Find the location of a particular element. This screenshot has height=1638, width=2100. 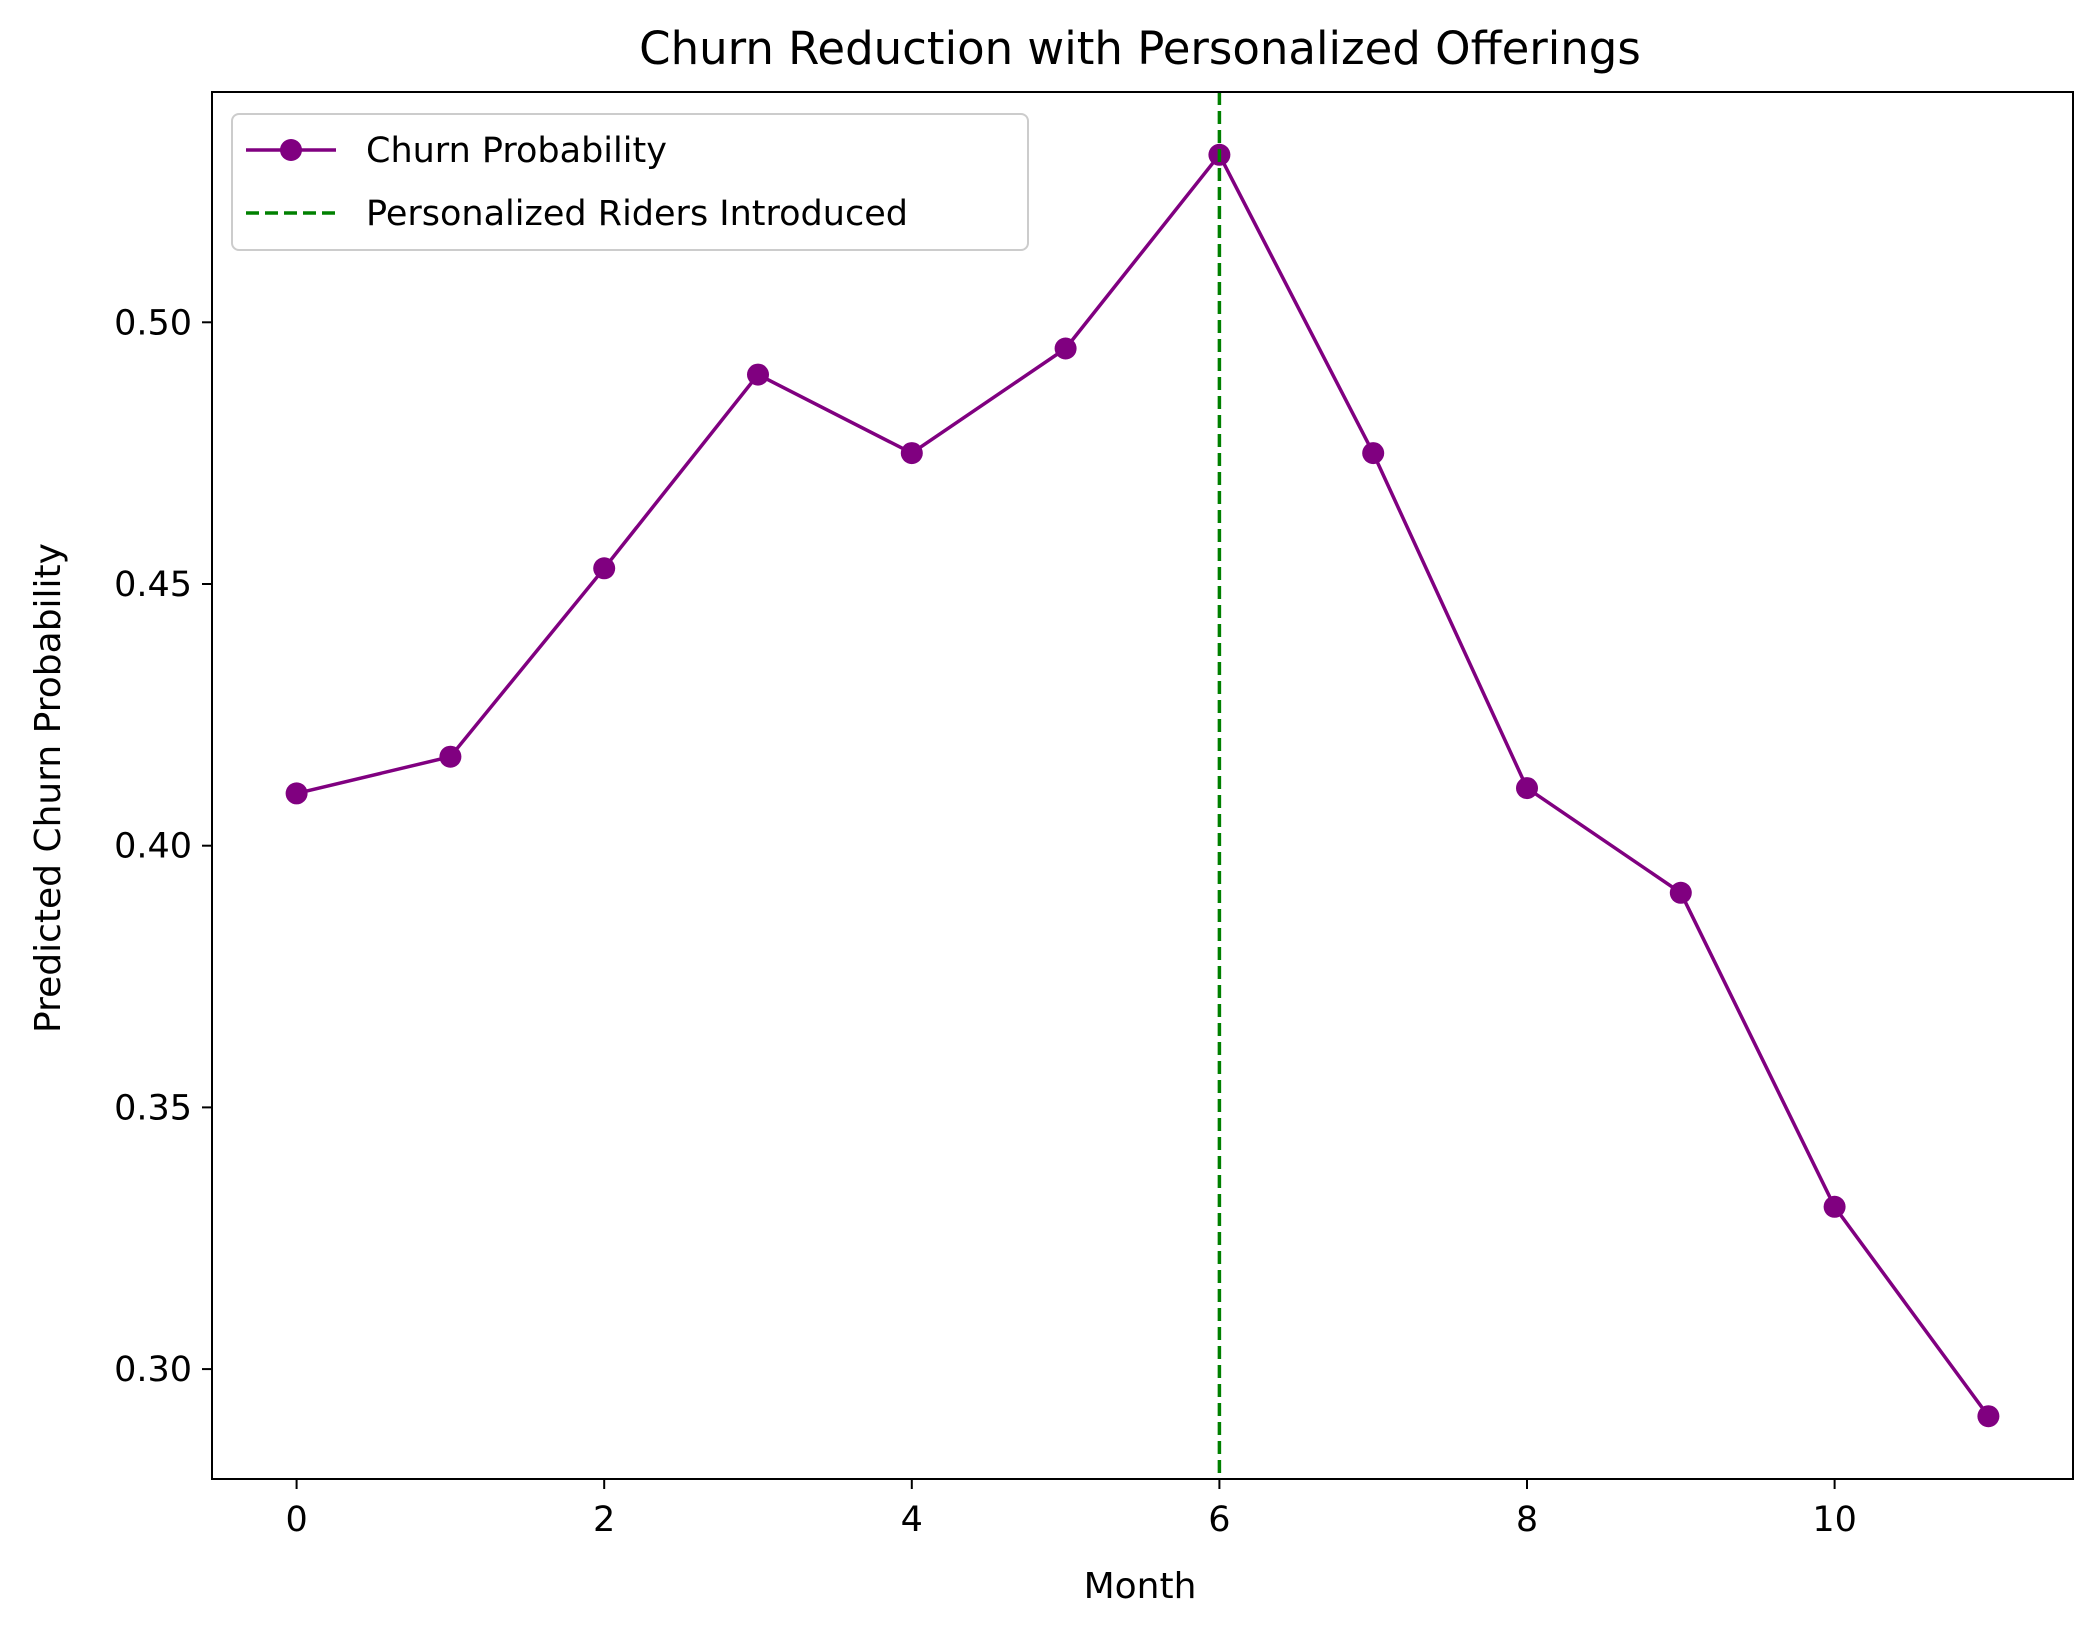

x-tick-label: 10 is located at coordinates (1834, 1520).